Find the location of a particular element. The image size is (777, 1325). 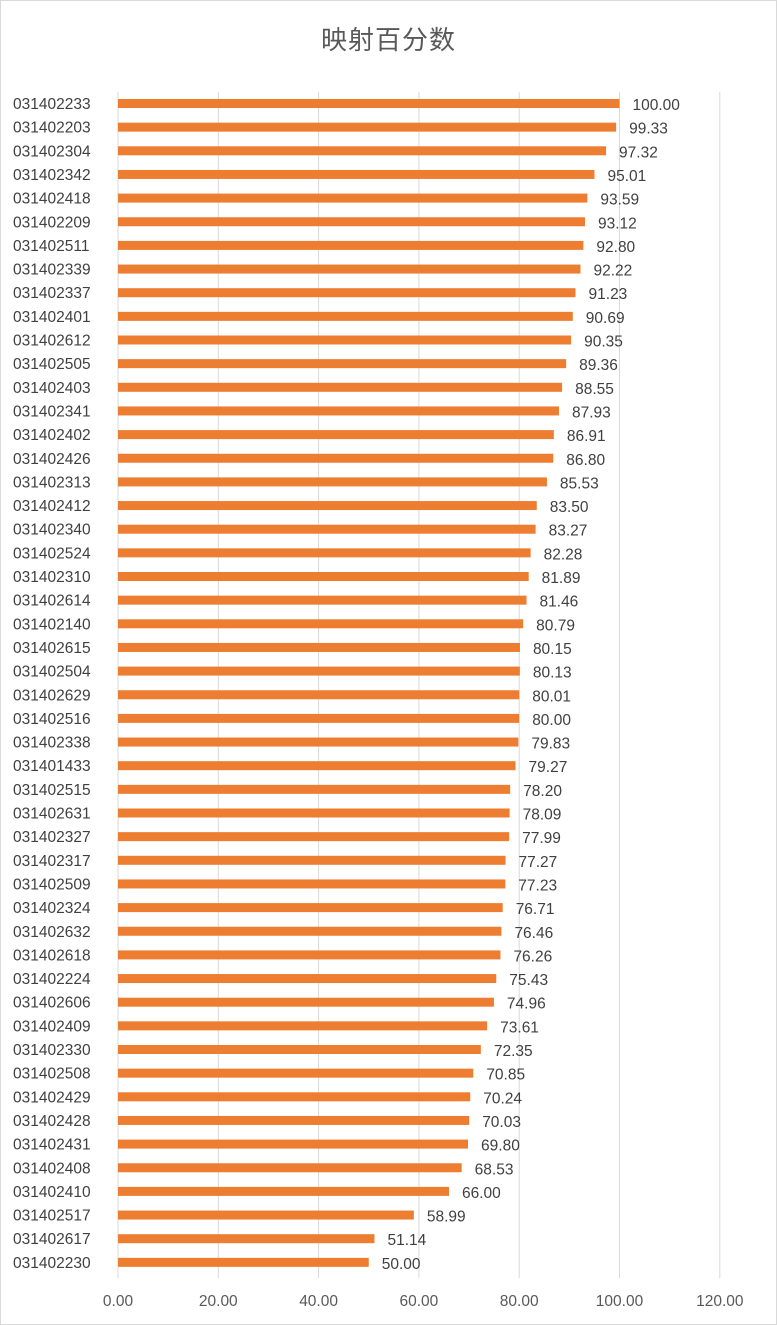

category-label: 031402631 is located at coordinates (52, 814).